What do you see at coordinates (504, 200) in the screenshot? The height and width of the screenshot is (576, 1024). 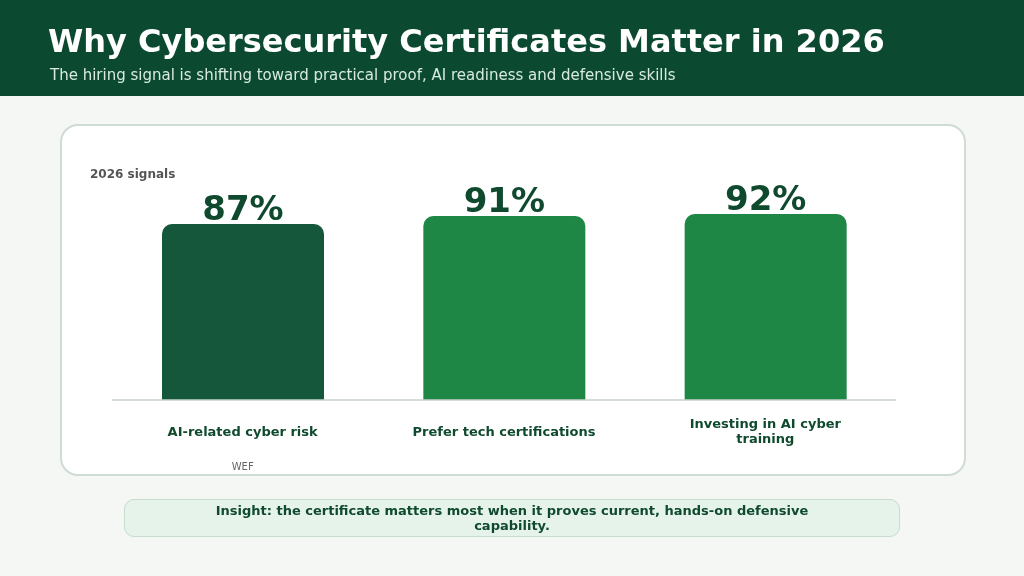 I see `data-label: 91%` at bounding box center [504, 200].